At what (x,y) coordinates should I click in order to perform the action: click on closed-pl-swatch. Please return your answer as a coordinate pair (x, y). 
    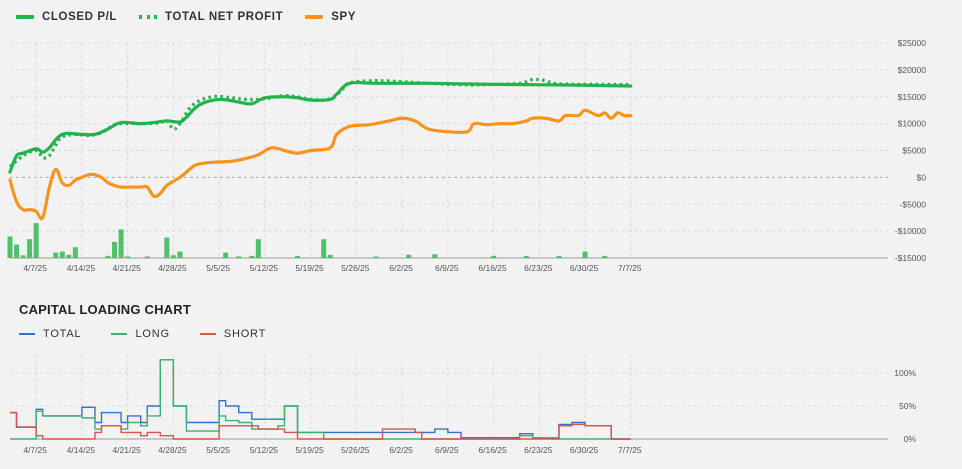
    Looking at the image, I should click on (25, 17).